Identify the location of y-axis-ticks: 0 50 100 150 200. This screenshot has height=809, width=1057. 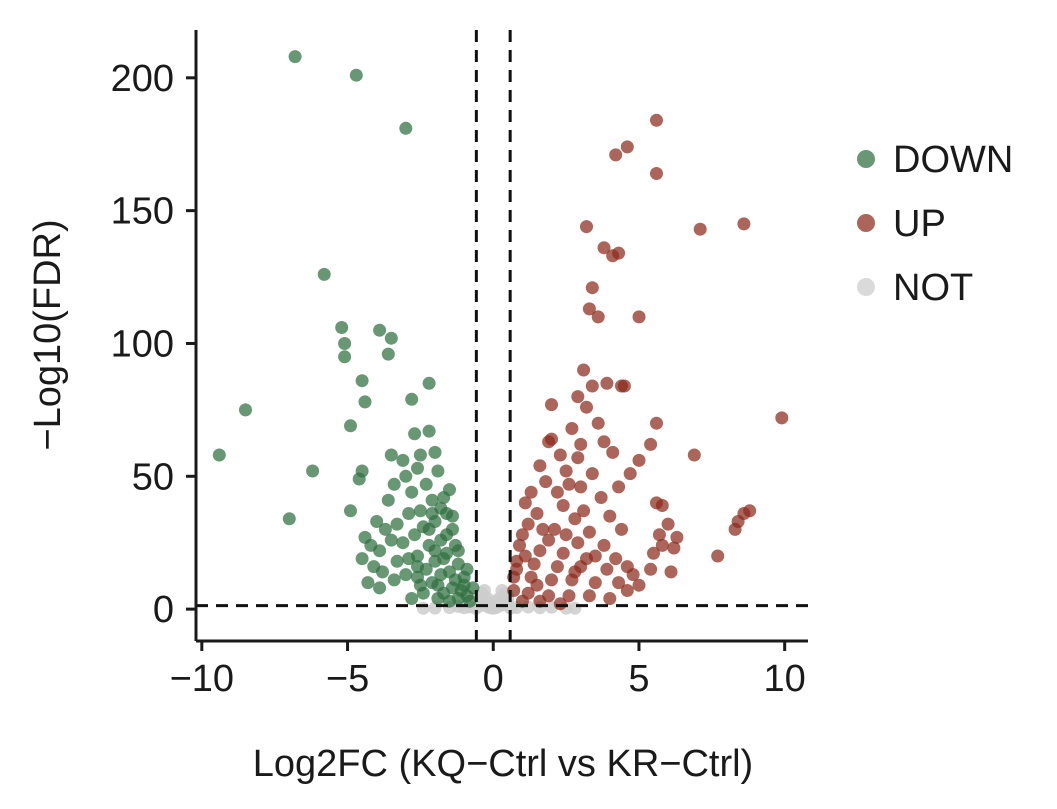
(153, 344).